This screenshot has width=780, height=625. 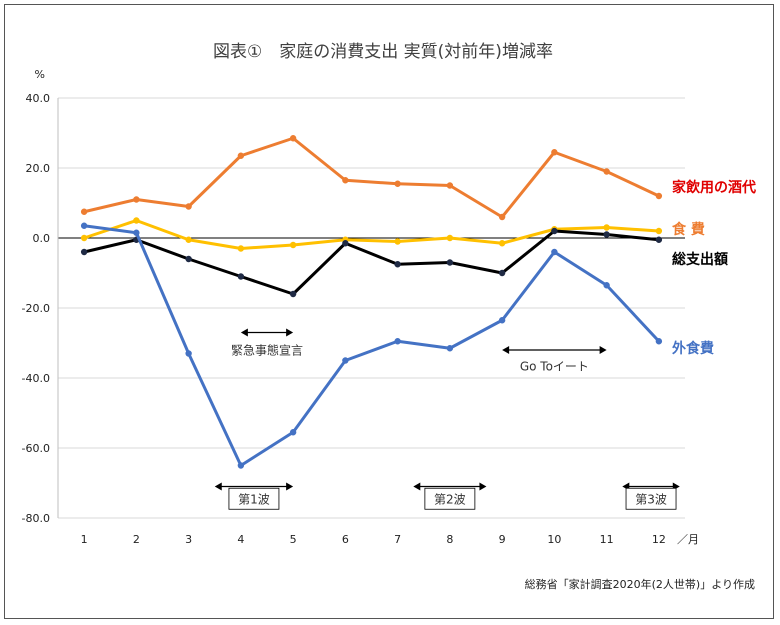 I want to click on annotation: 緊急事態宣言, so click(x=267, y=343).